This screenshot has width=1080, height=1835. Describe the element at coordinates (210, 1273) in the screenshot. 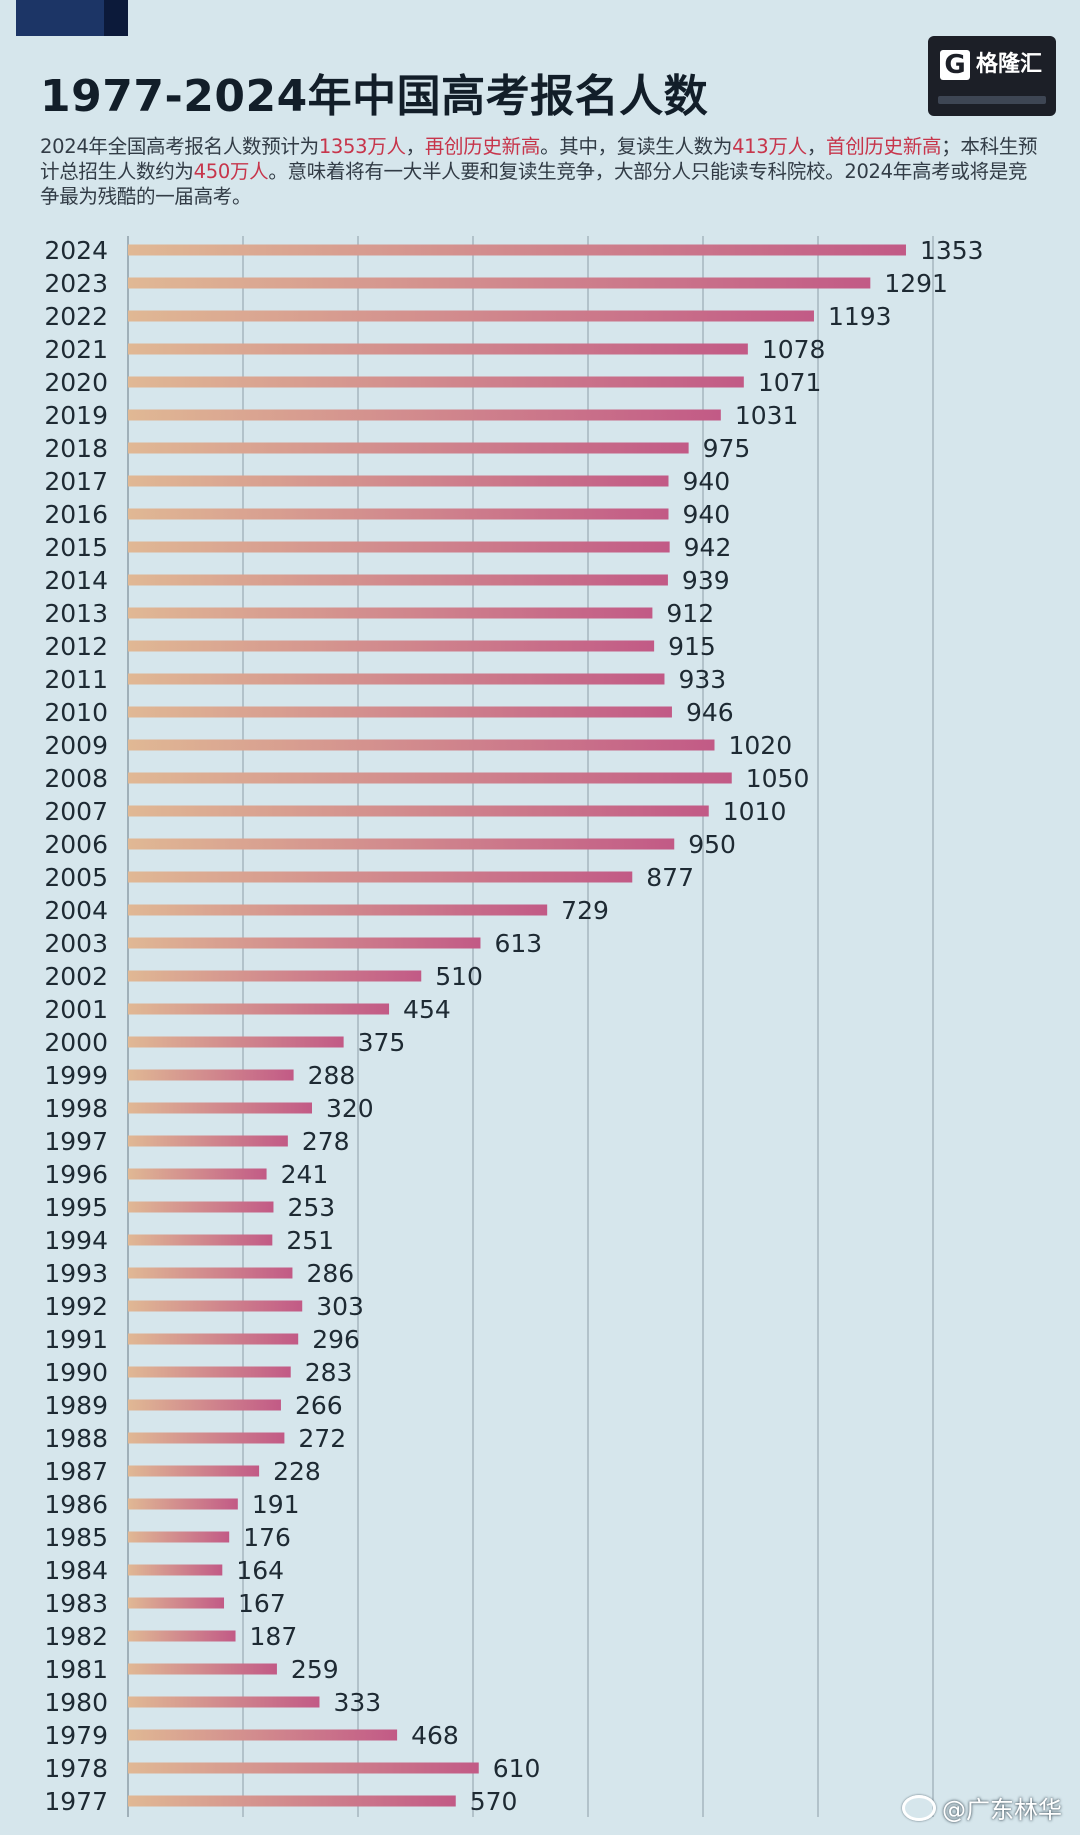

I see `bar-1993` at that location.